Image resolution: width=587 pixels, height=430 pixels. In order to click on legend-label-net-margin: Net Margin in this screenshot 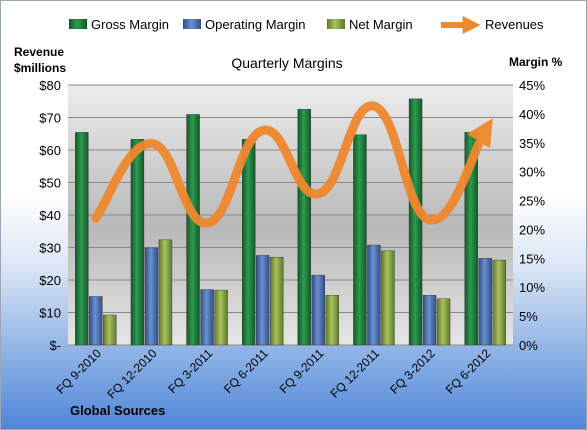, I will do `click(381, 24)`.